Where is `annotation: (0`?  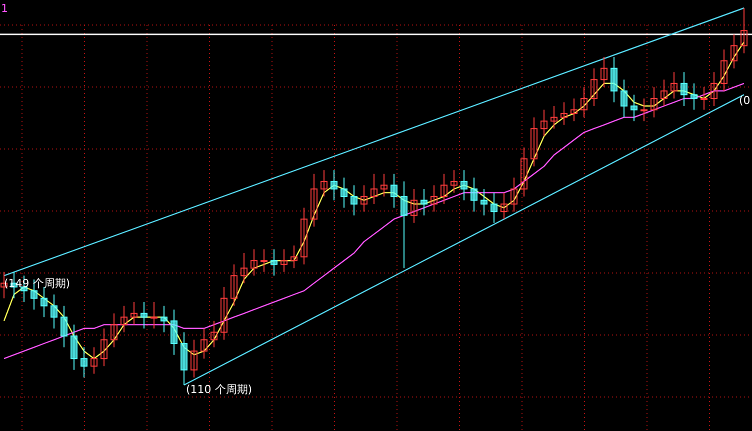
annotation: (0 is located at coordinates (744, 100).